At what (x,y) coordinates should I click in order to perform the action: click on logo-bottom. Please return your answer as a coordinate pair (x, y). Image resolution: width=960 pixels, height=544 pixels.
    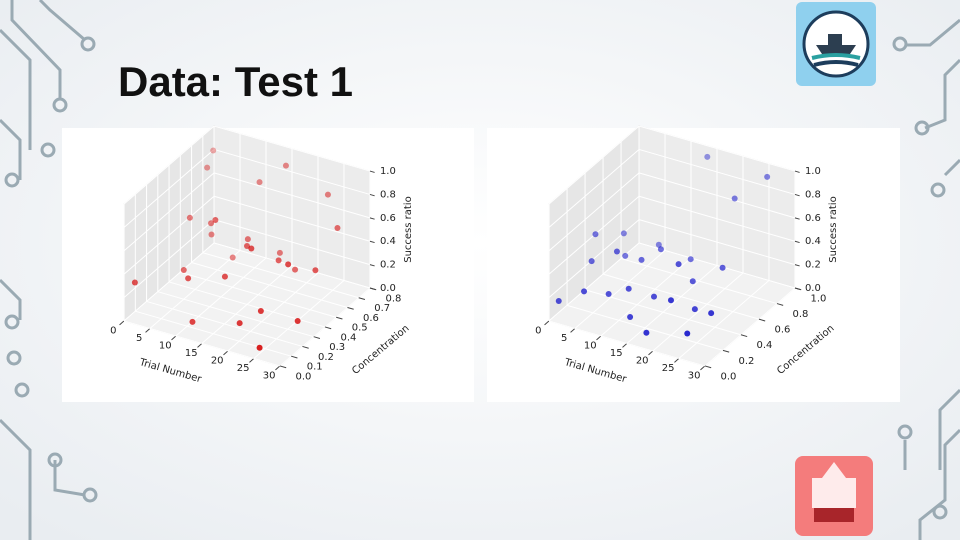
    Looking at the image, I should click on (834, 496).